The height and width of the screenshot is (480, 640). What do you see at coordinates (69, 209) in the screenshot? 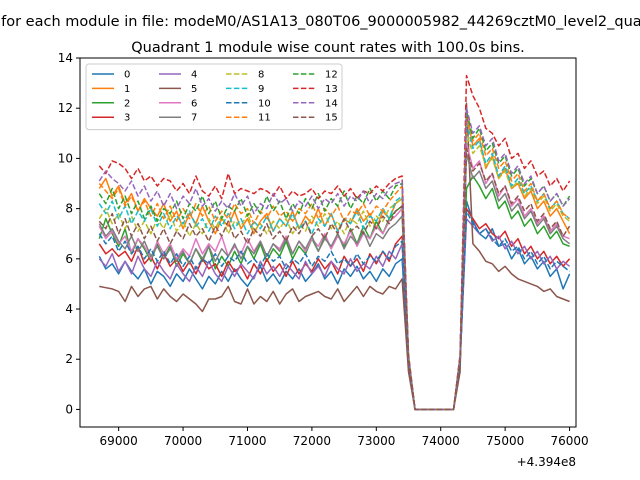
I see `y-tick-label: 8` at bounding box center [69, 209].